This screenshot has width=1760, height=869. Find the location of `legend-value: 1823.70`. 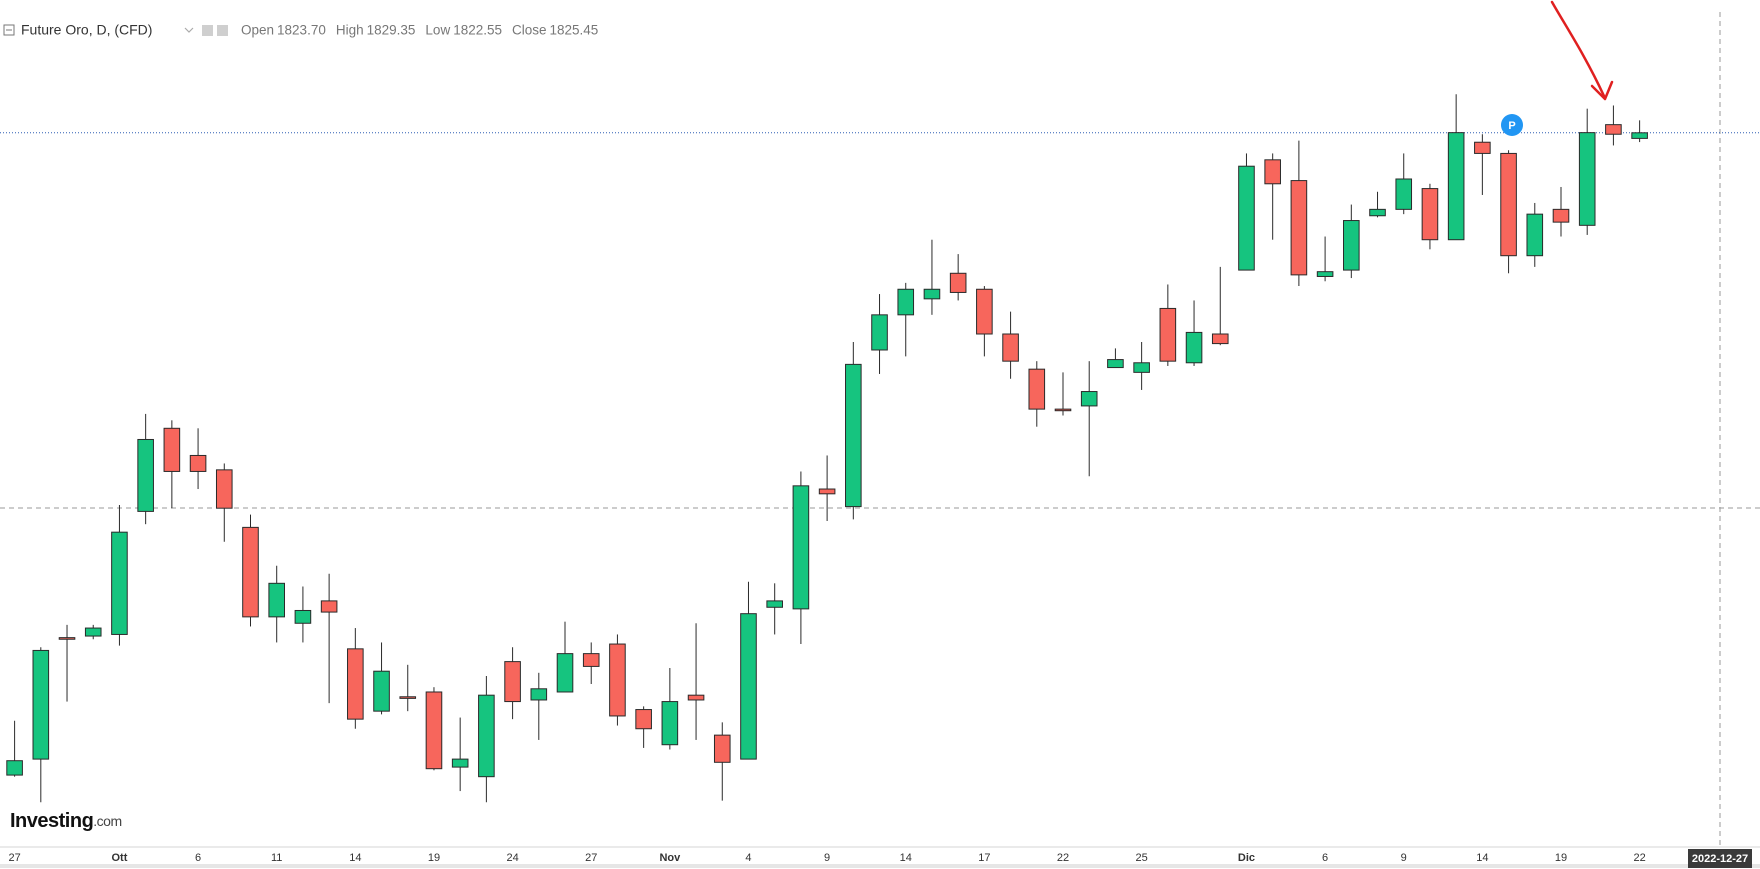

legend-value: 1823.70 is located at coordinates (301, 30).